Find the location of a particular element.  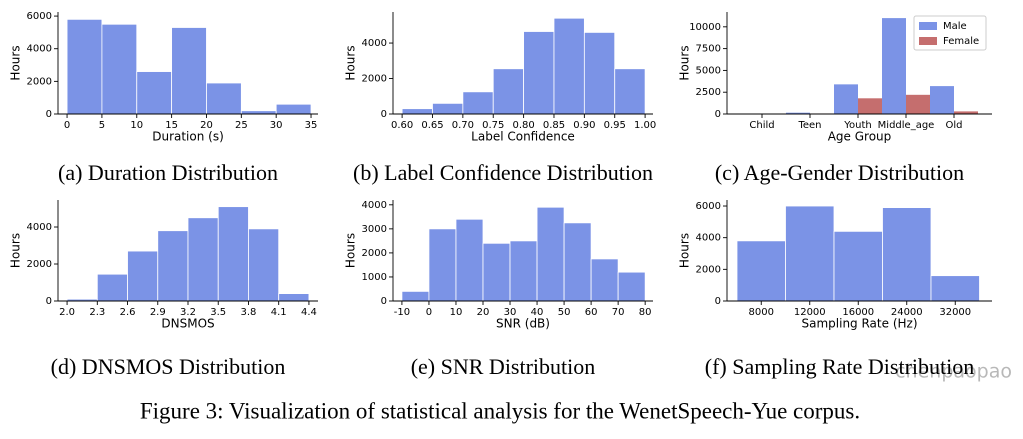

legend-label: Female is located at coordinates (961, 41).